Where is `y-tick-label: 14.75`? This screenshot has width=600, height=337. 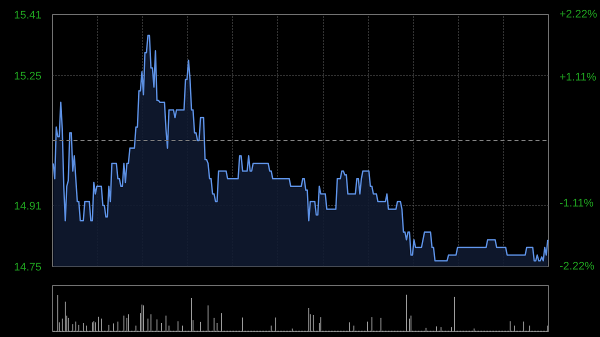 y-tick-label: 14.75 is located at coordinates (28, 268).